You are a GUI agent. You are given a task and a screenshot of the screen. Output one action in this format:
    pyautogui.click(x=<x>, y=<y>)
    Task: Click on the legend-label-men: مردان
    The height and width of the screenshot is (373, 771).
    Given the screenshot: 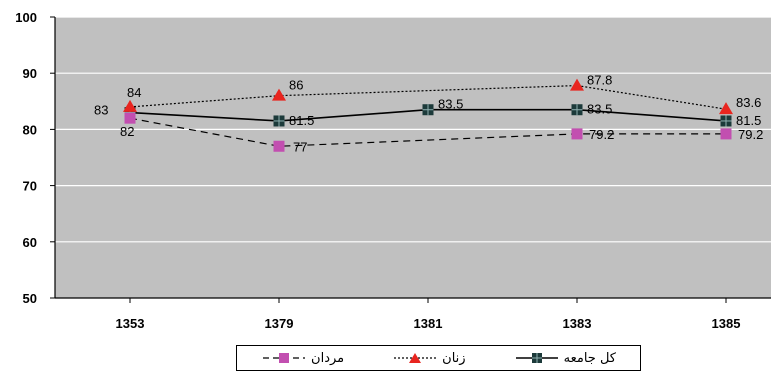 What is the action you would take?
    pyautogui.click(x=328, y=358)
    